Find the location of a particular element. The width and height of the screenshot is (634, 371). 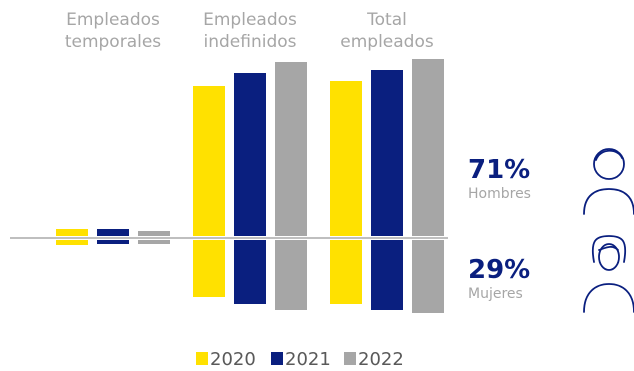

legend-swatch-2021 is located at coordinates (277, 358).